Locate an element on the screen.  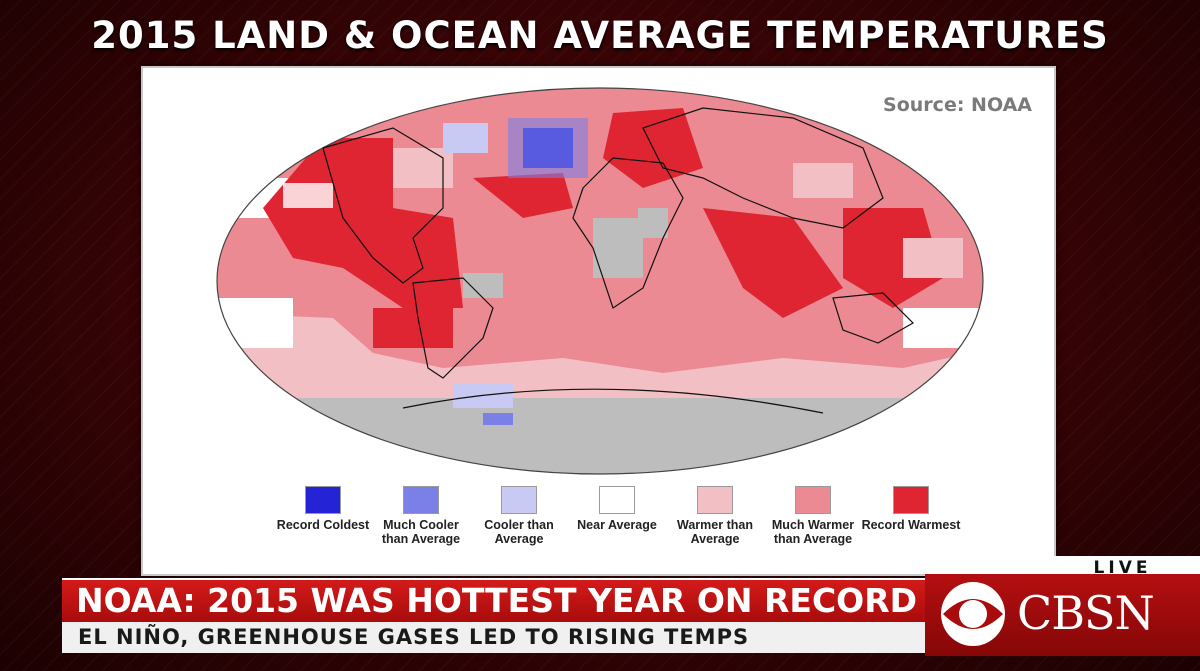
legend-label: Cooler than Average is located at coordinates (519, 532).